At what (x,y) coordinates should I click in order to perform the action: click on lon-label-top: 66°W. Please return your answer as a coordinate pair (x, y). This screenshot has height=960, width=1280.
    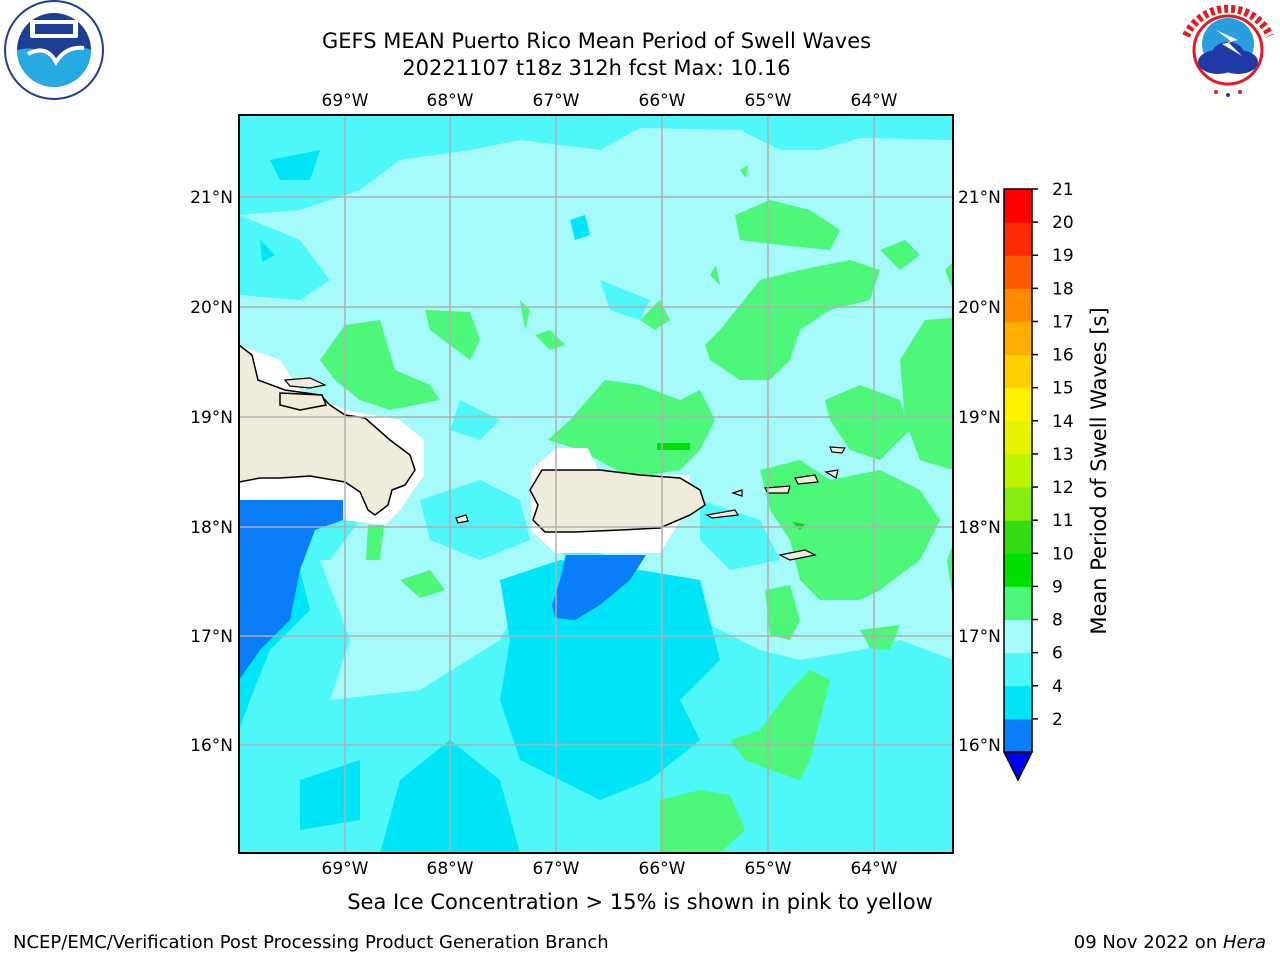
    Looking at the image, I should click on (662, 101).